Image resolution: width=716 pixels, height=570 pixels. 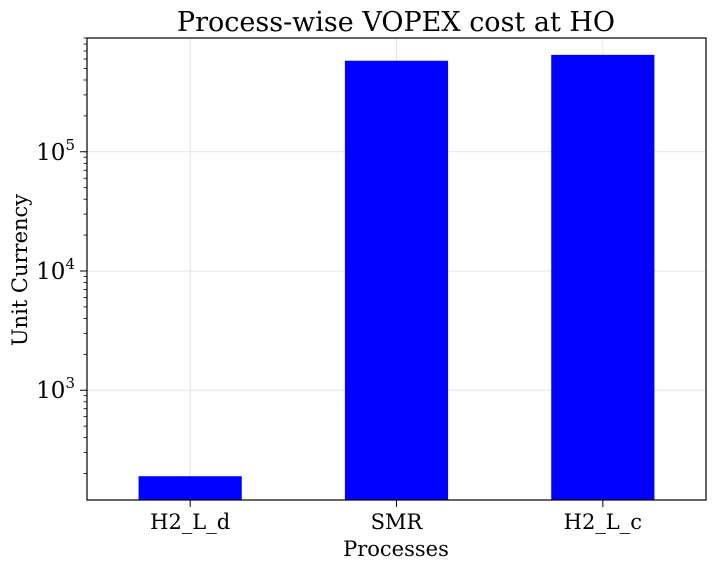 I want to click on x-axis-ticks: H2_L_d SMR H2_L_c, so click(x=396, y=517).